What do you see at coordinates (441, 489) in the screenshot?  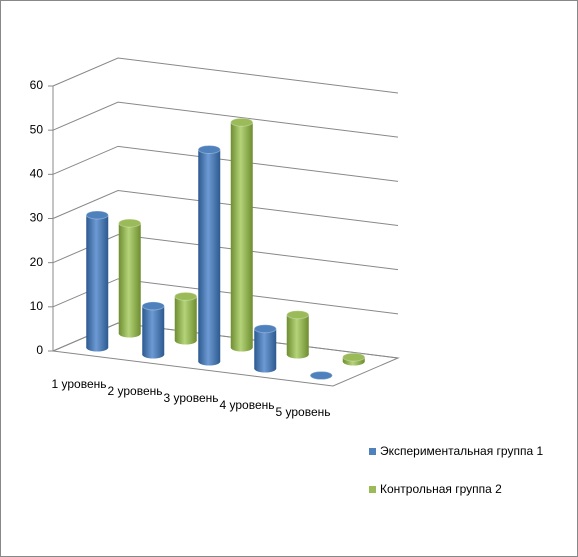 I see `legend-label: Контрольная группа 2` at bounding box center [441, 489].